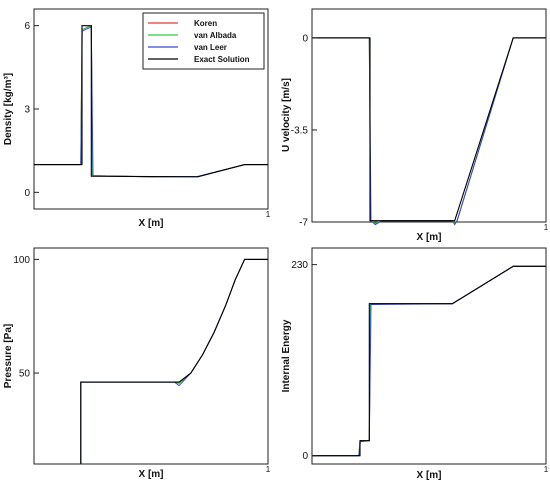  Describe the element at coordinates (8, 356) in the screenshot. I see `pressure-y-axis-title: Pressure [Pa]` at that location.